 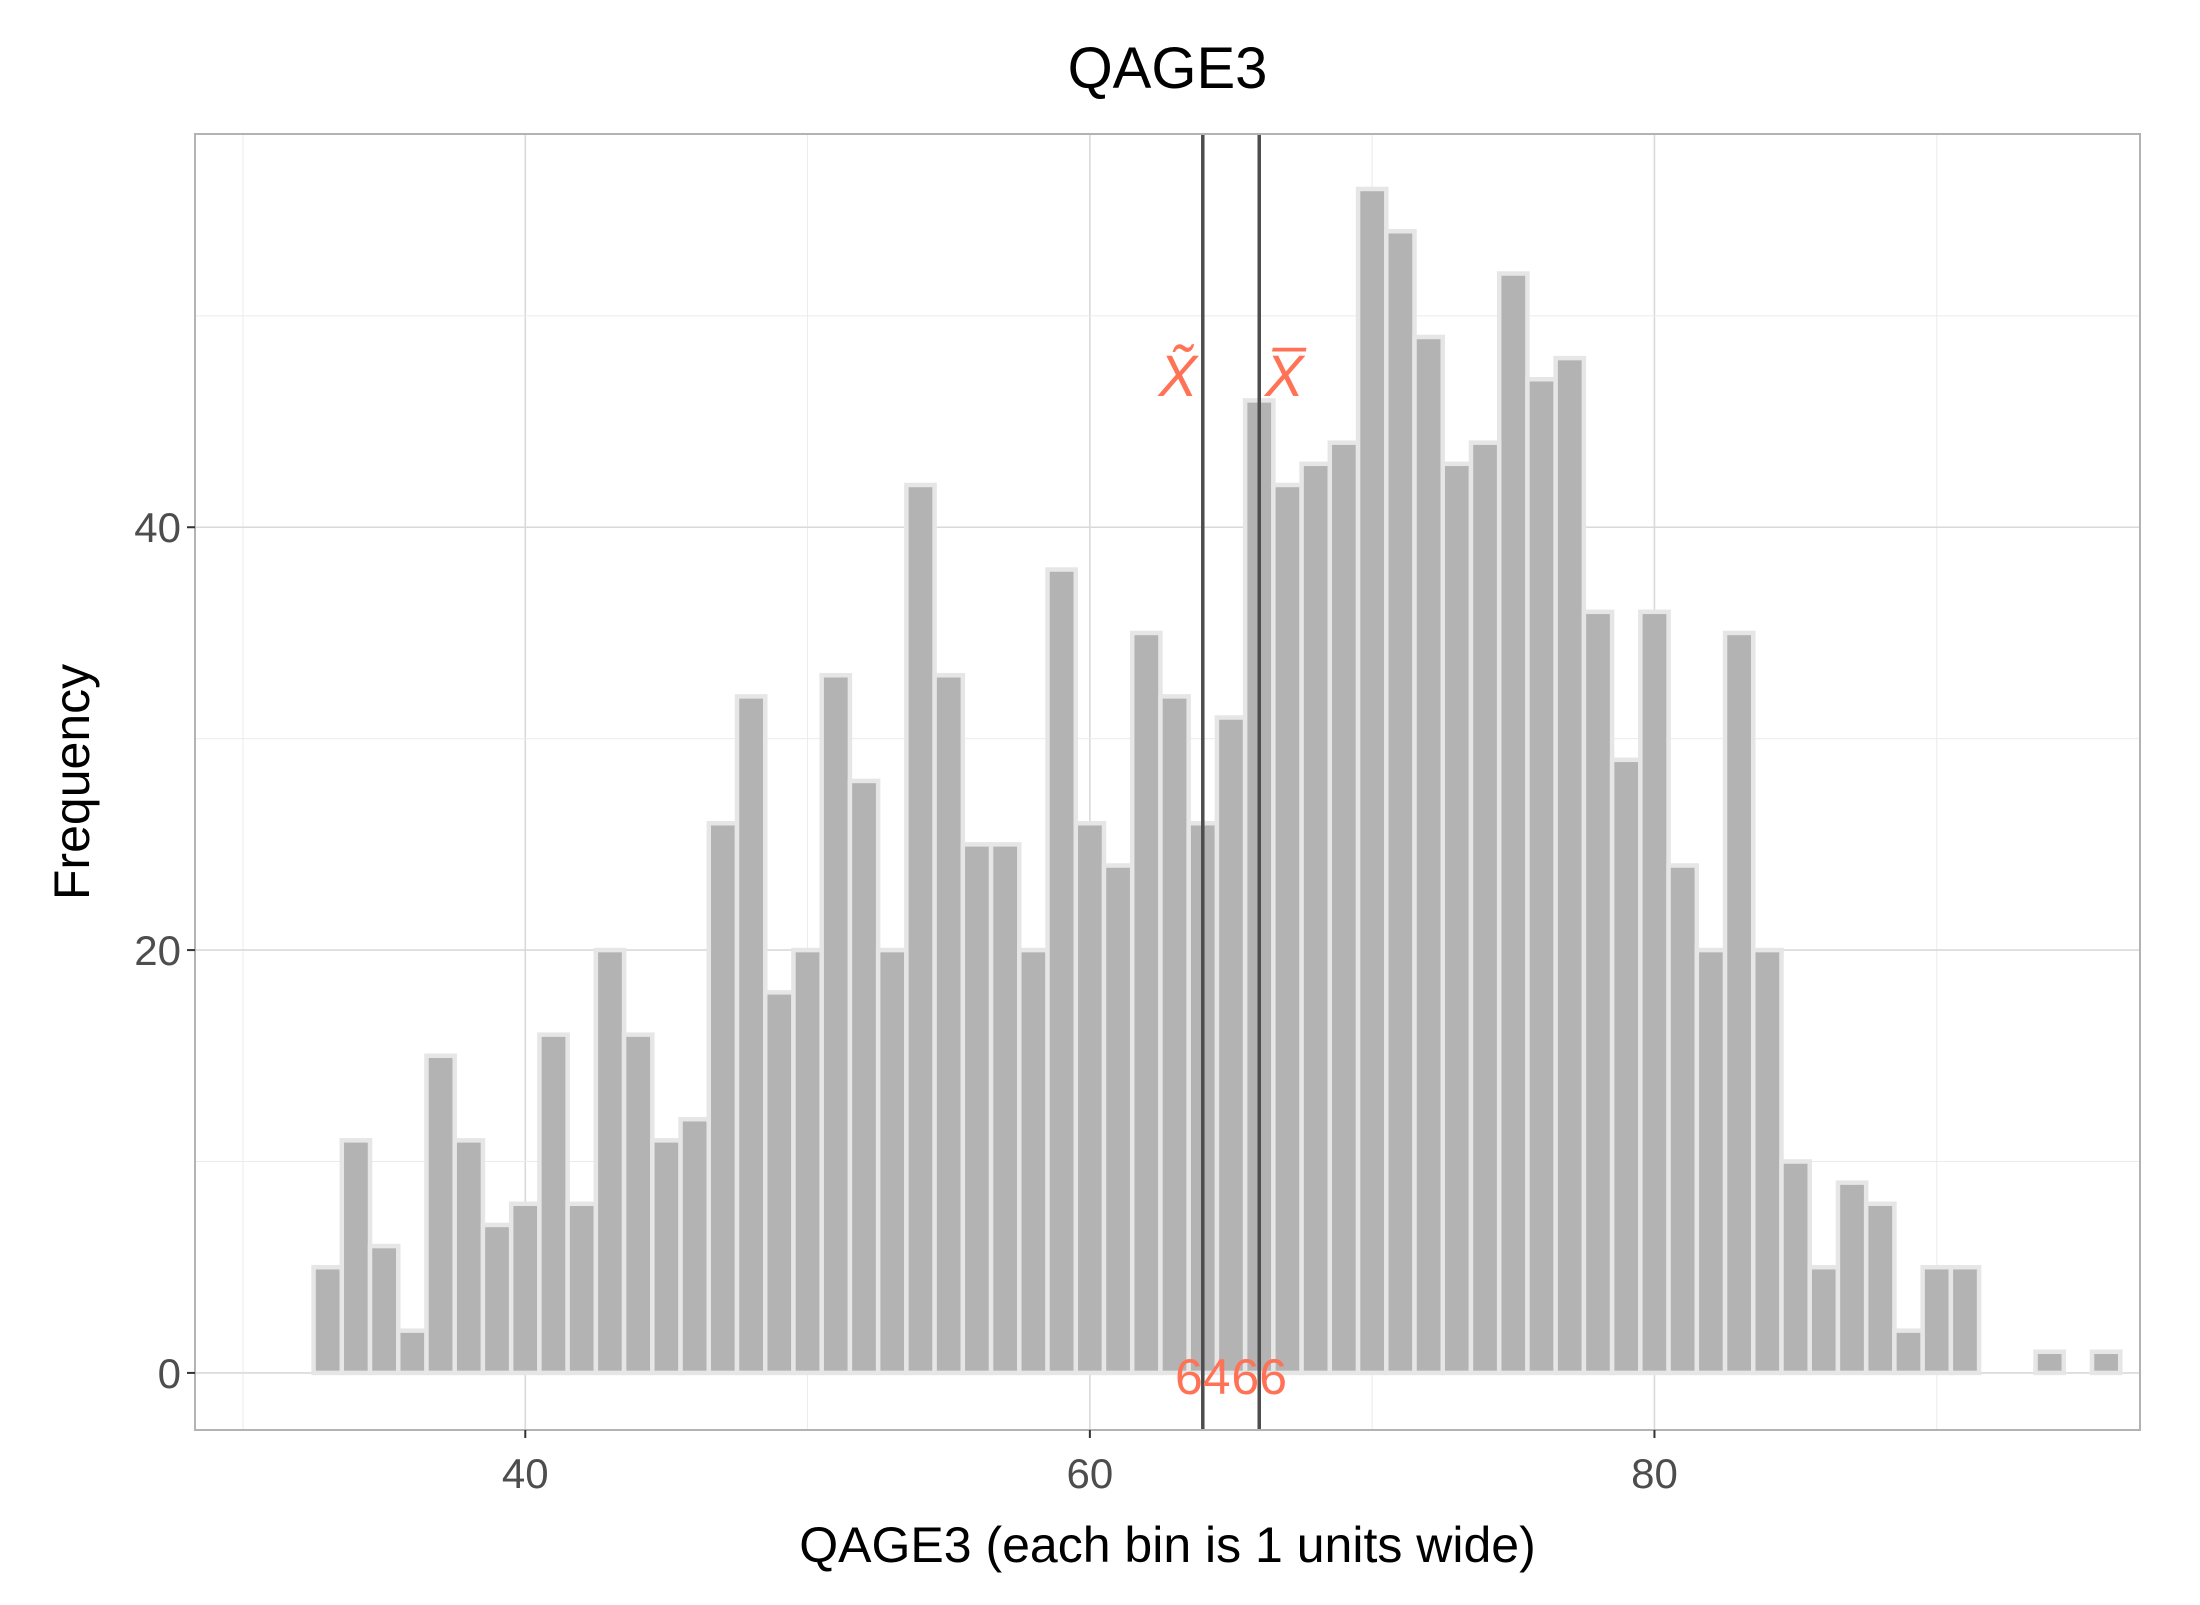 I want to click on reference-lines, so click(x=1231, y=782).